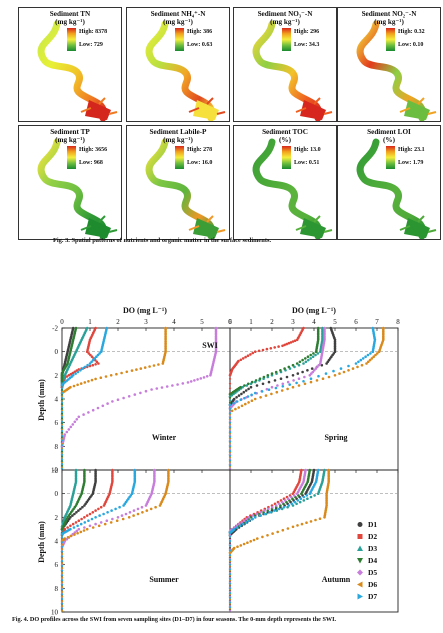 This screenshot has height=633, width=443. Describe the element at coordinates (55, 329) in the screenshot. I see `y-tick-label: -2` at that location.